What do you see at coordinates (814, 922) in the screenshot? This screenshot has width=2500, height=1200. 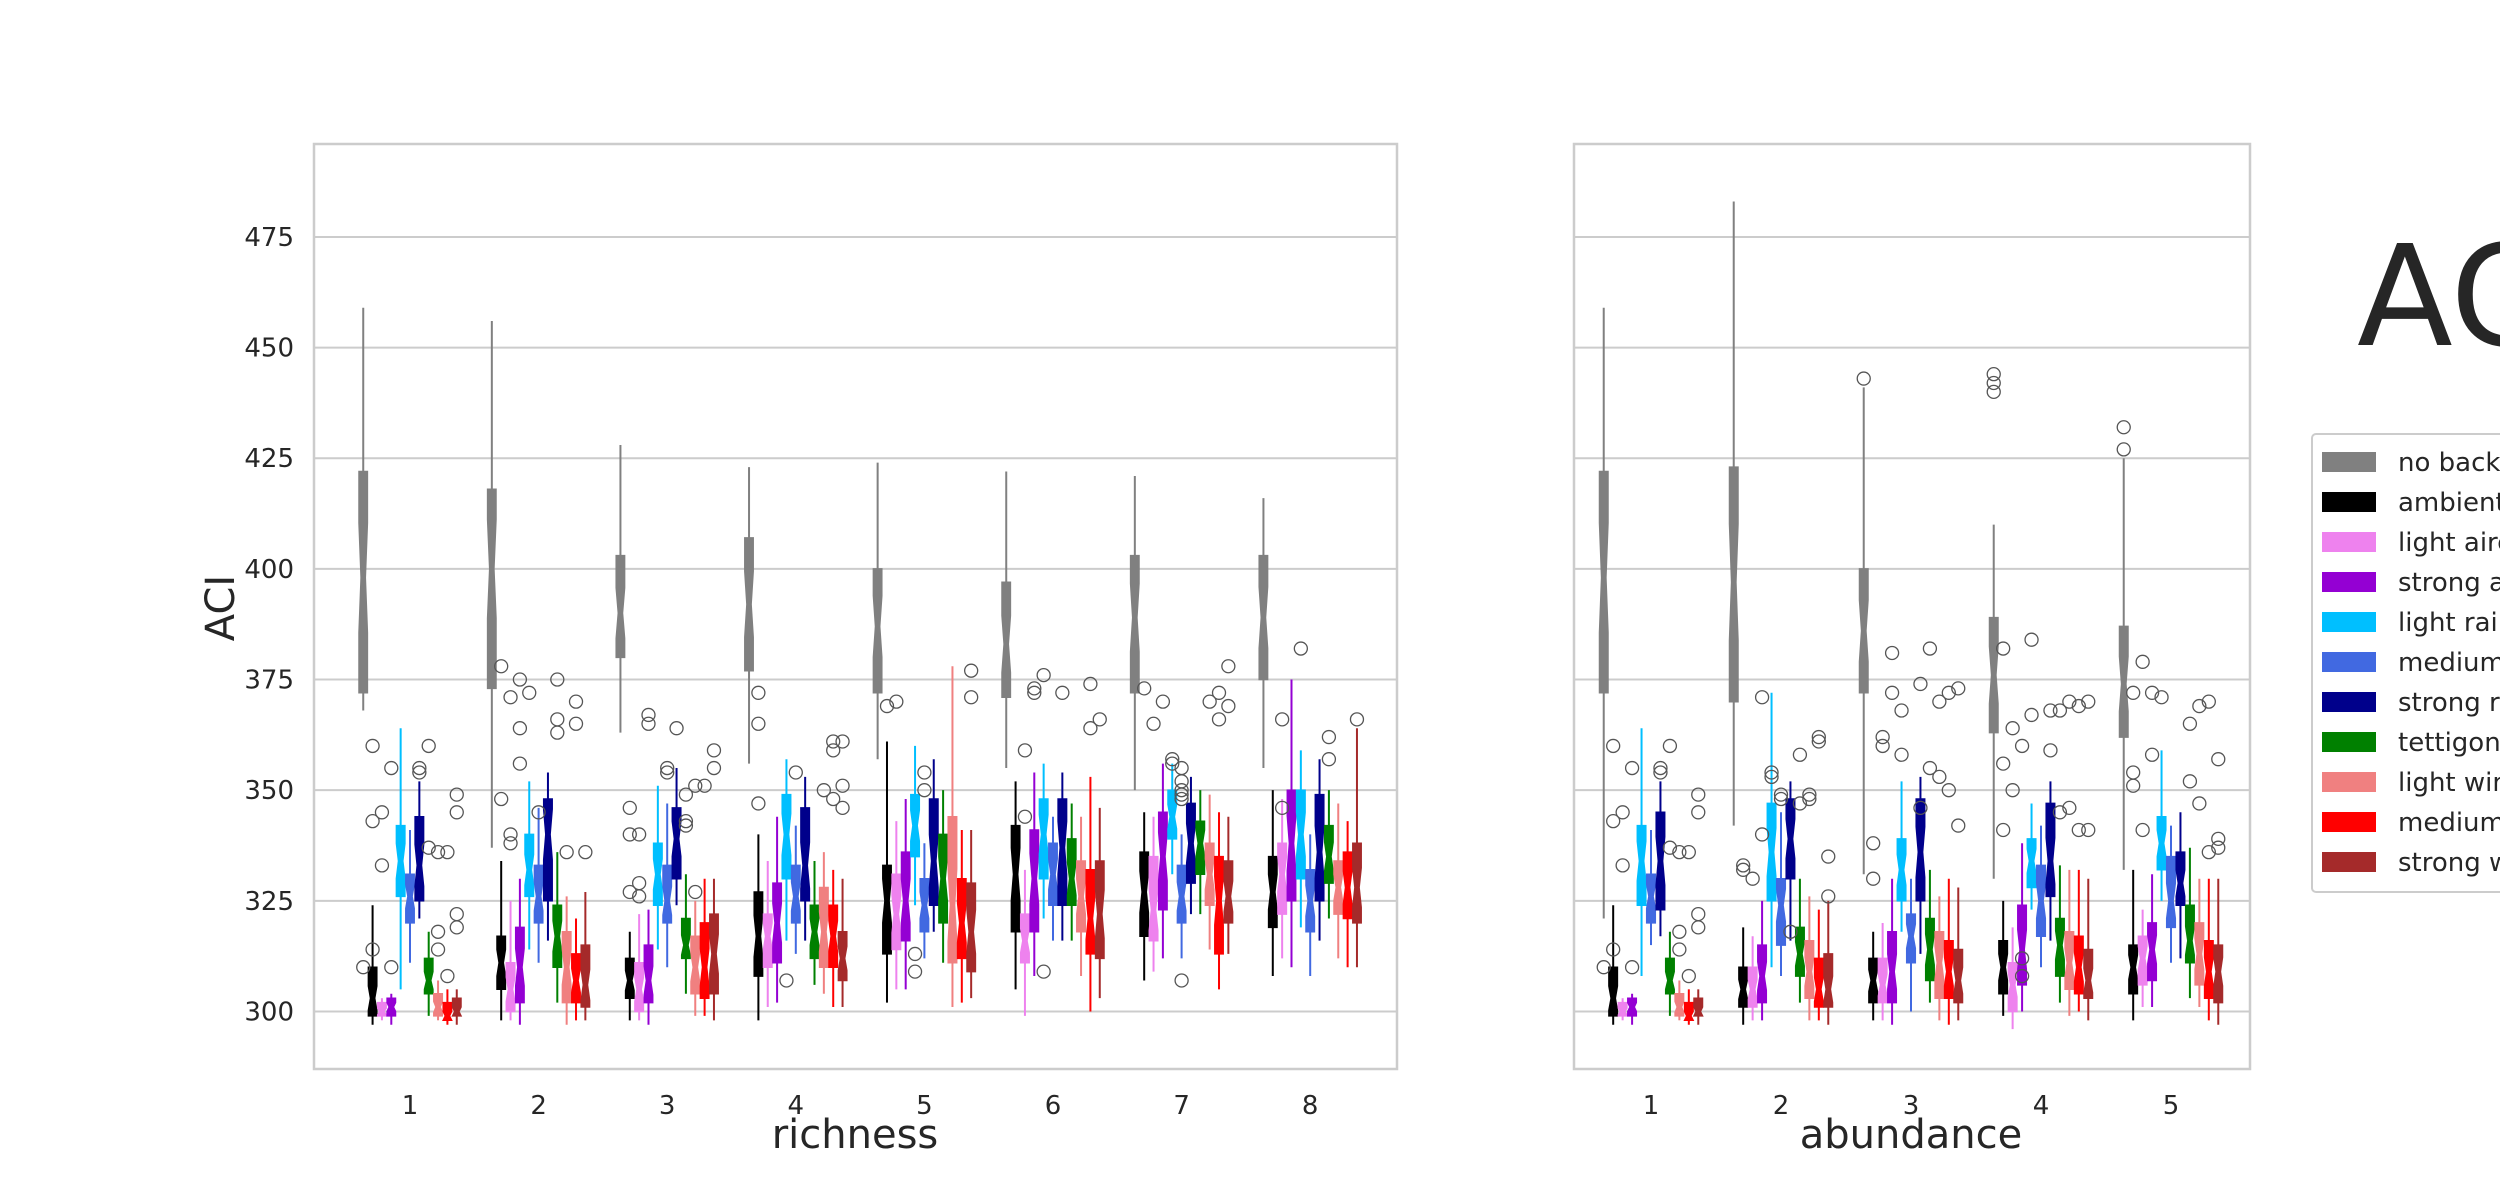 I see `box-tettigonia` at bounding box center [814, 922].